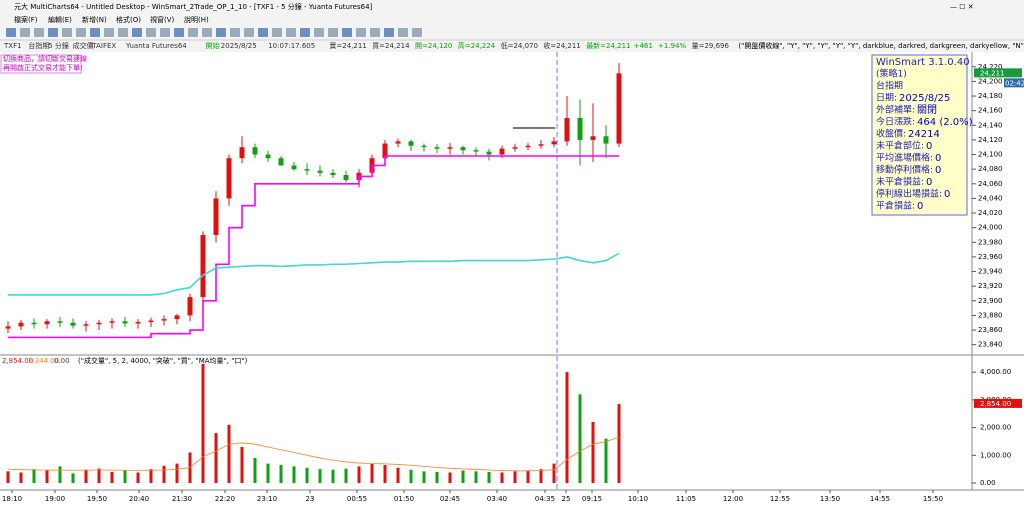 This screenshot has width=1024, height=513. What do you see at coordinates (995, 428) in the screenshot?
I see `y-tick-label: 2,000.00` at bounding box center [995, 428].